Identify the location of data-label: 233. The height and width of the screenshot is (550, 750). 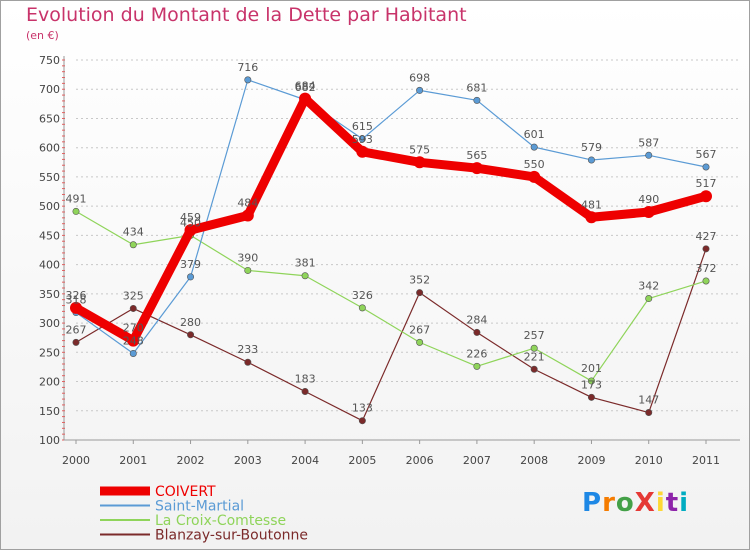
(247, 349).